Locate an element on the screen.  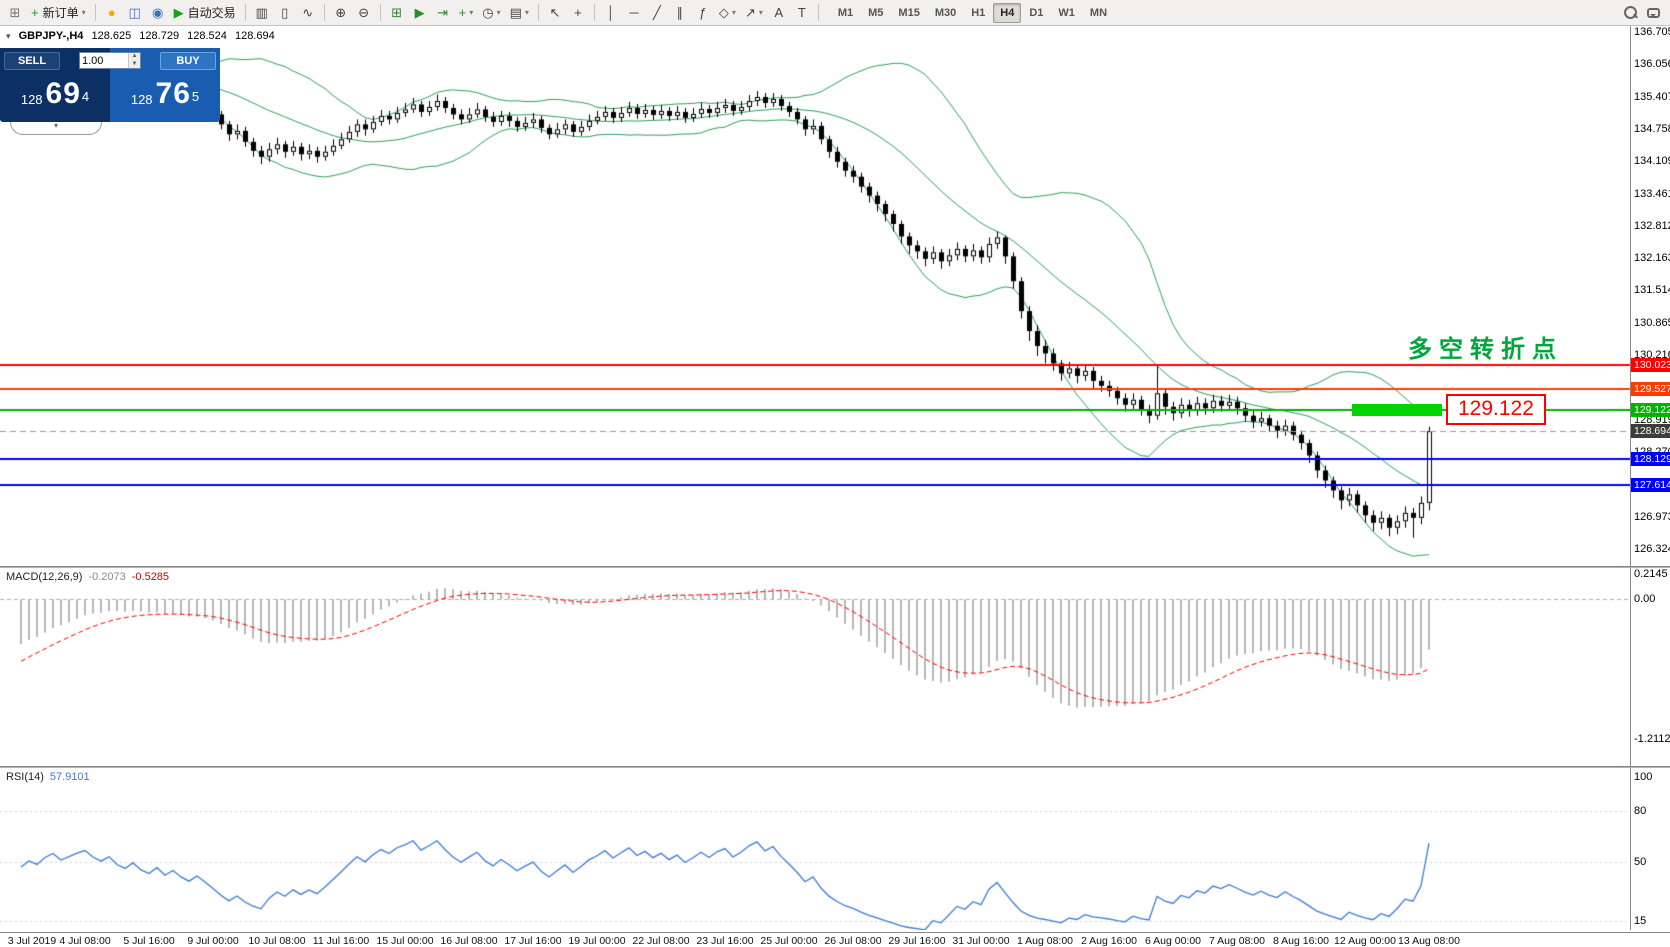
zoom-in-icon: ⊕ is located at coordinates (341, 12).